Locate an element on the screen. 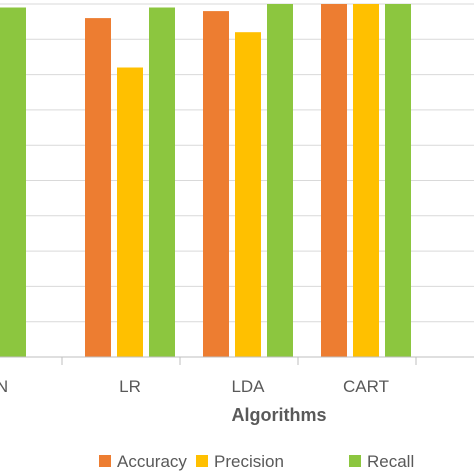 The image size is (474, 474). legend-swatch-precision is located at coordinates (202, 461).